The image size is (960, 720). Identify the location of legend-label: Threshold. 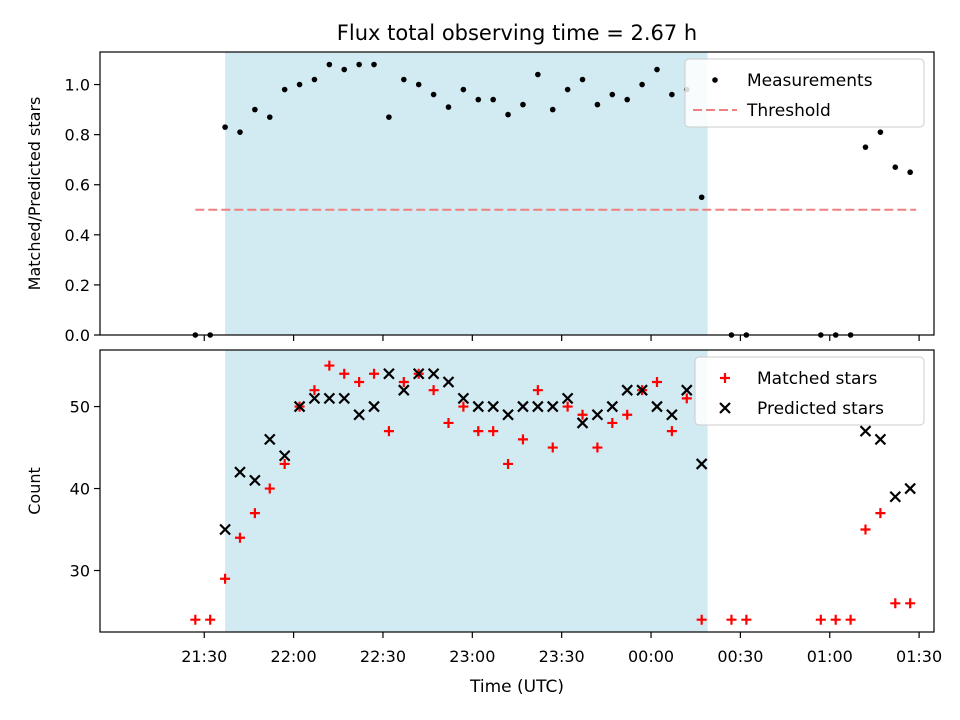
(788, 111).